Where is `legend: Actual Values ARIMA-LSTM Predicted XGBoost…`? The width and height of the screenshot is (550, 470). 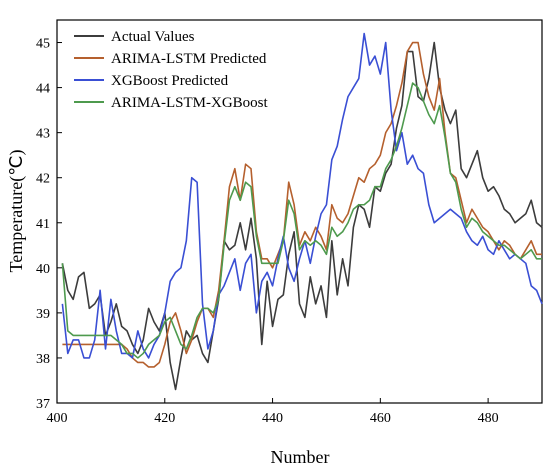
legend: Actual Values ARIMA-LSTM Predicted XGBoost… is located at coordinates (171, 70).